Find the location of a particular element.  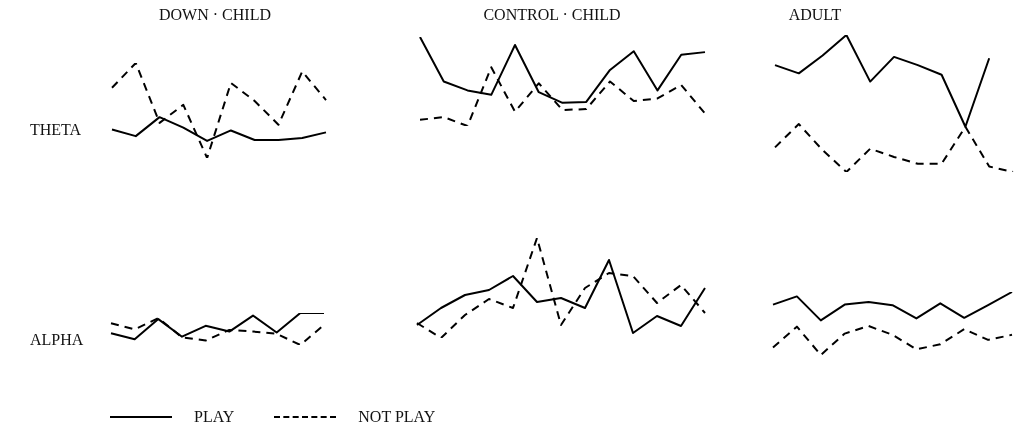

chart-title: CONTROL · CHILD is located at coordinates (552, 15).